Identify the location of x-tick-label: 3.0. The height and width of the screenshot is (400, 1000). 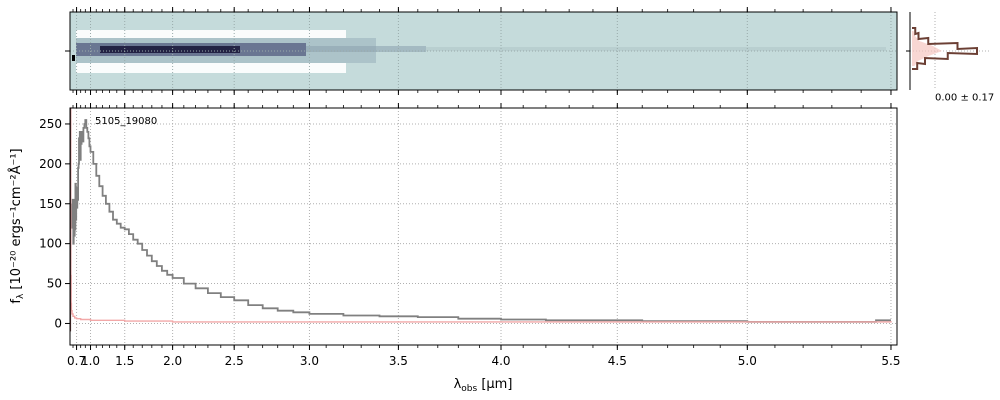
(309, 361).